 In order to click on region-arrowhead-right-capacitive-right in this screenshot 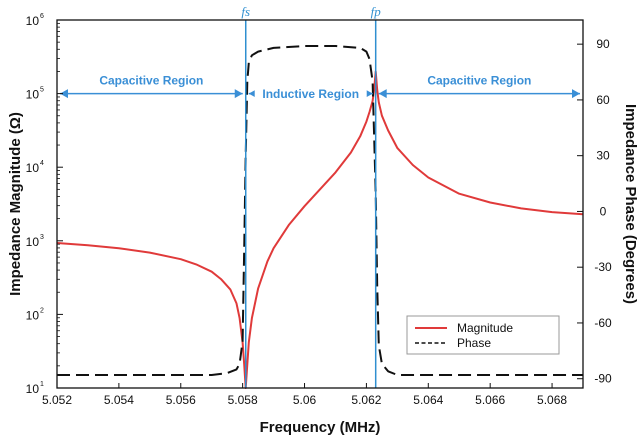, I will do `click(576, 94)`.